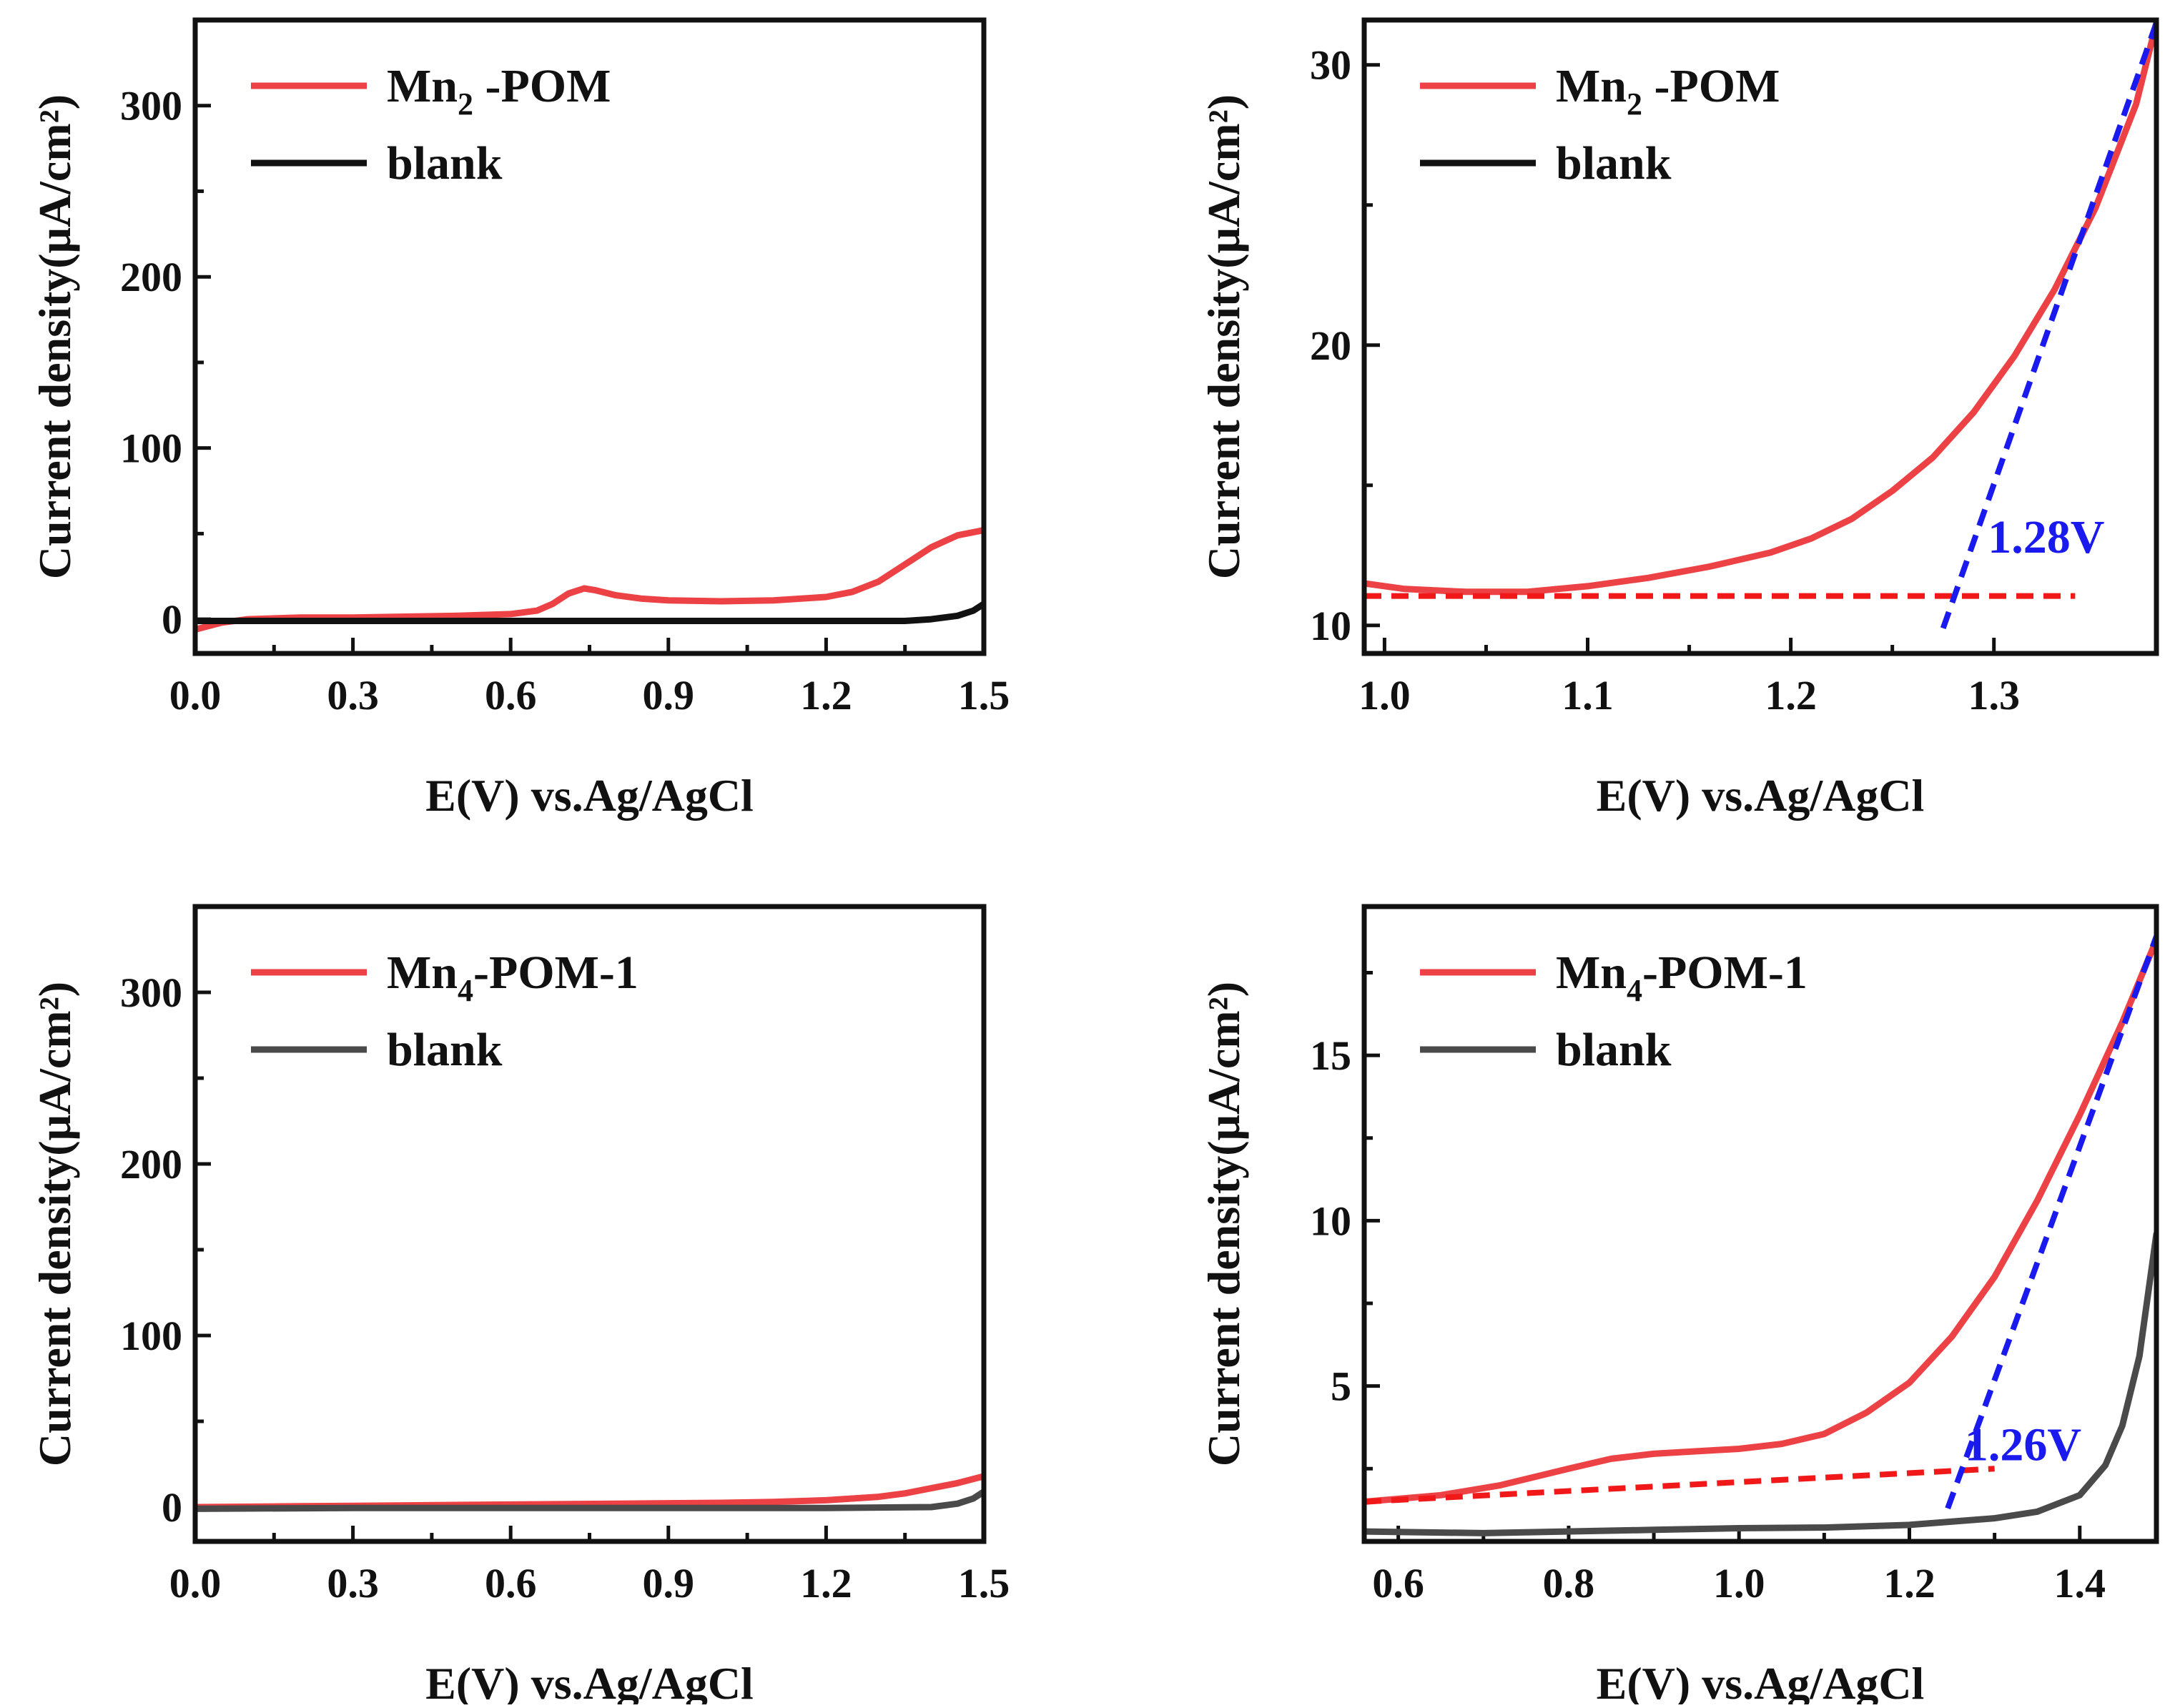  What do you see at coordinates (1994, 695) in the screenshot?
I see `x-tick-label: 1.3` at bounding box center [1994, 695].